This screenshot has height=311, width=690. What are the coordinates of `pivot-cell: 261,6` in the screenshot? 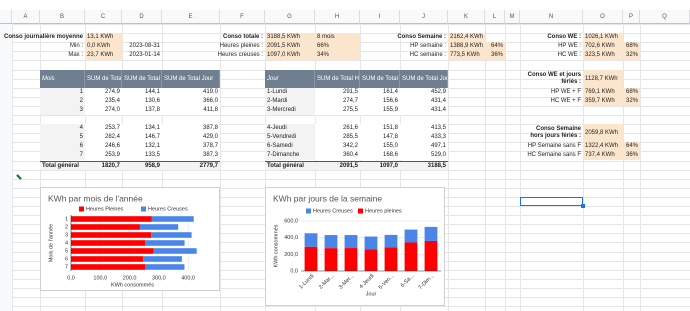 It's located at (337, 129).